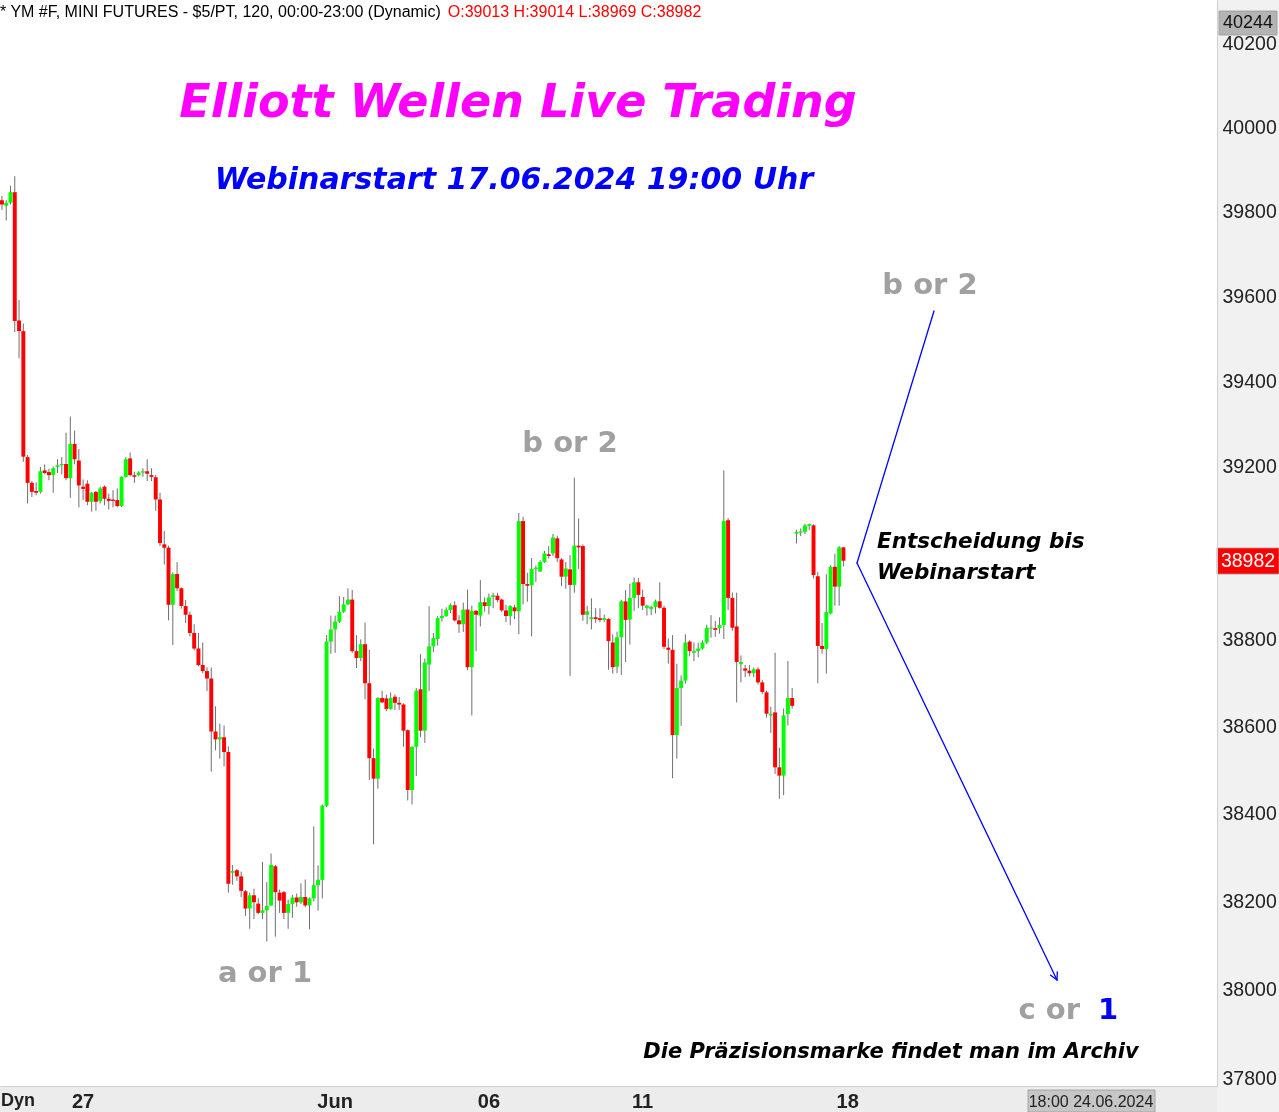 This screenshot has width=1279, height=1112. What do you see at coordinates (891, 1051) in the screenshot?
I see `annotation: Die Präzisionsmarke findet man im Archiv` at bounding box center [891, 1051].